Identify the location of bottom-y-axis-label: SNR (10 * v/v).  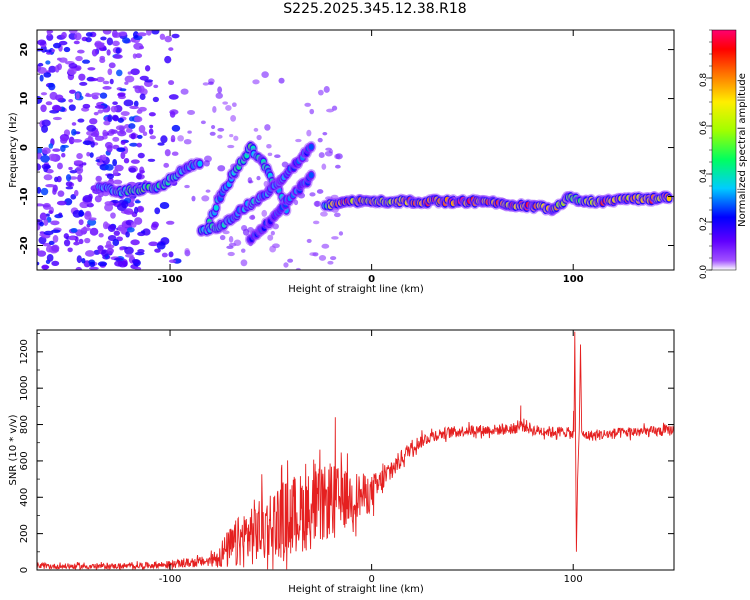
(13, 449).